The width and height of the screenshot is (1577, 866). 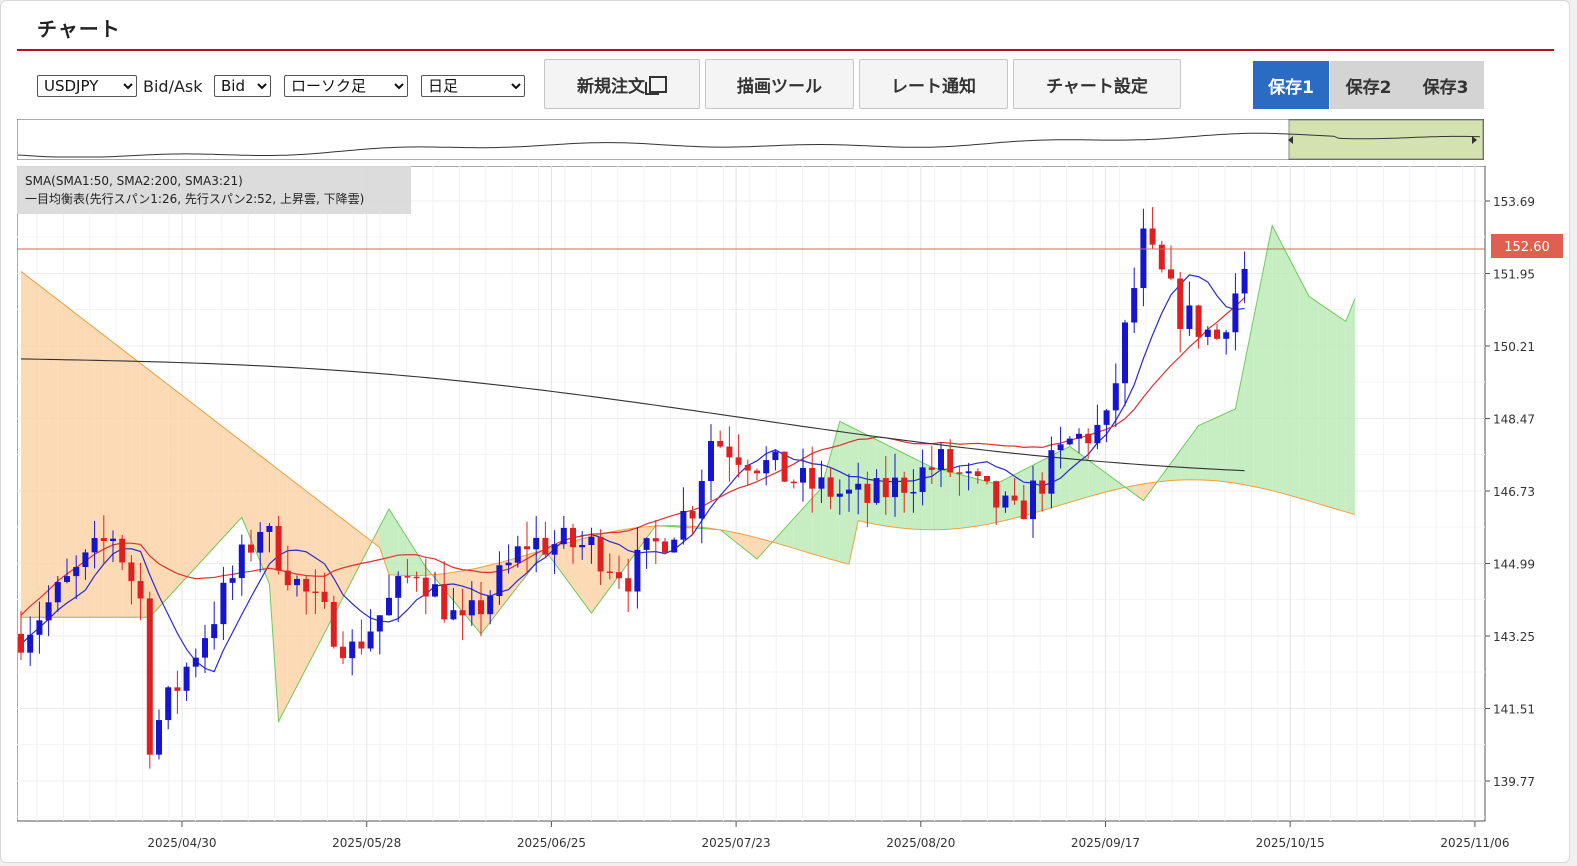 What do you see at coordinates (1290, 140) in the screenshot?
I see `navigator-left-handle-icon` at bounding box center [1290, 140].